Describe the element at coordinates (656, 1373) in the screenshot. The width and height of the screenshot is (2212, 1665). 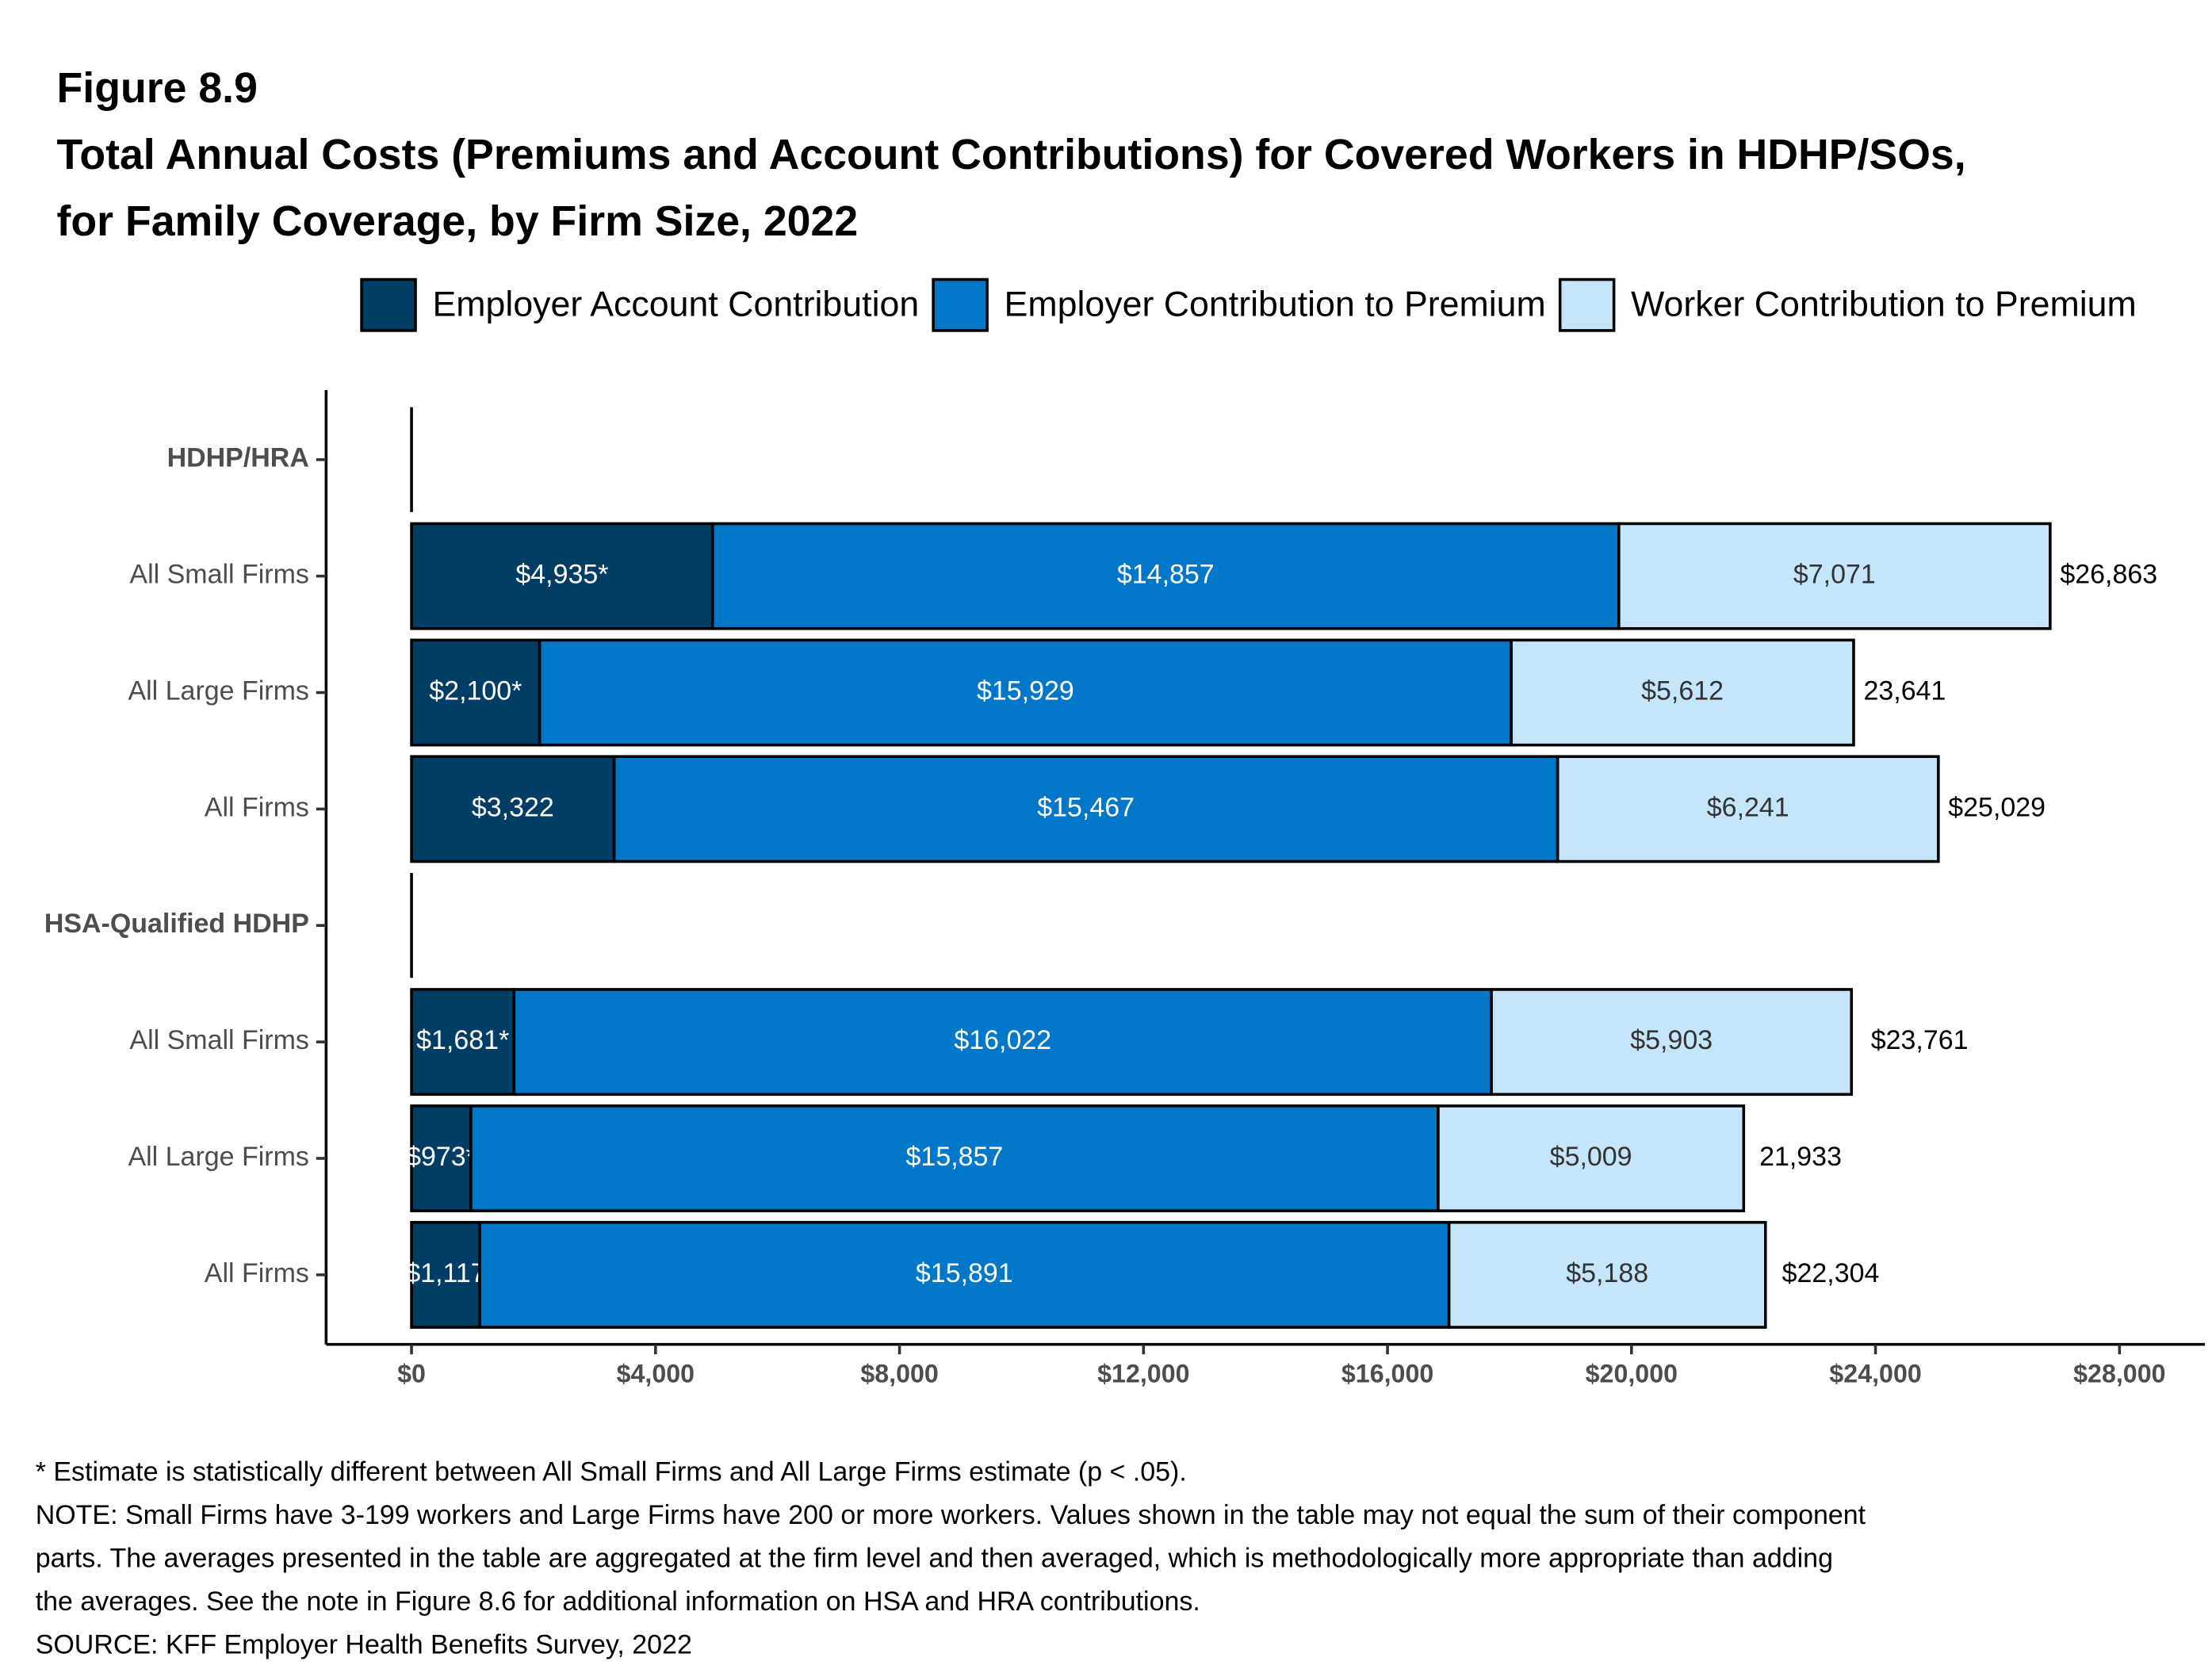
I see `x-tick-label: $4,000` at that location.